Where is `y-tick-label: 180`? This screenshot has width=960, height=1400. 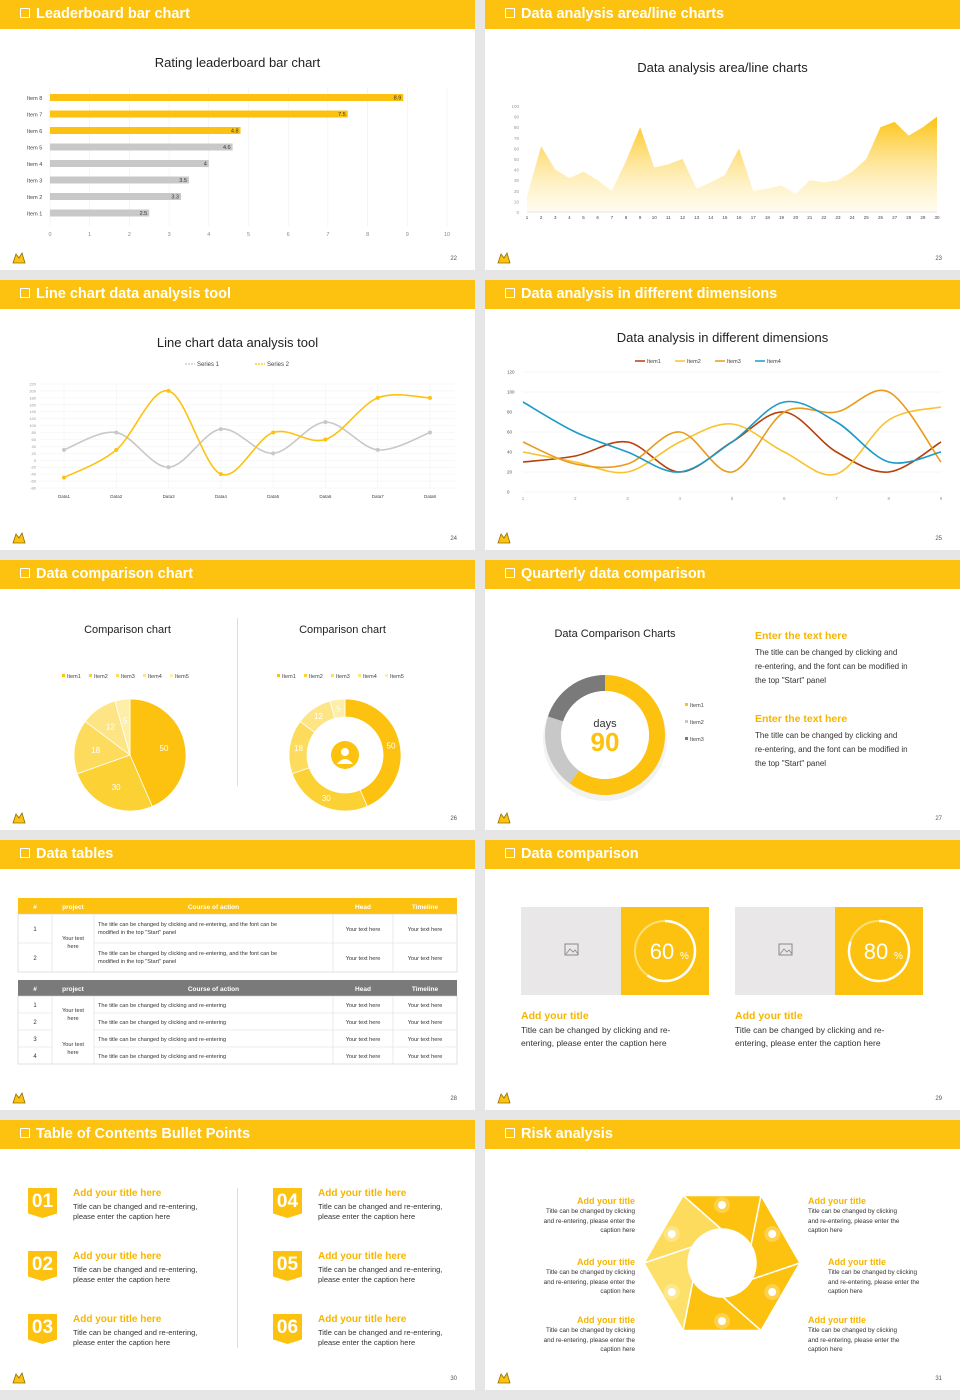
y-tick-label: 180 is located at coordinates (32, 397).